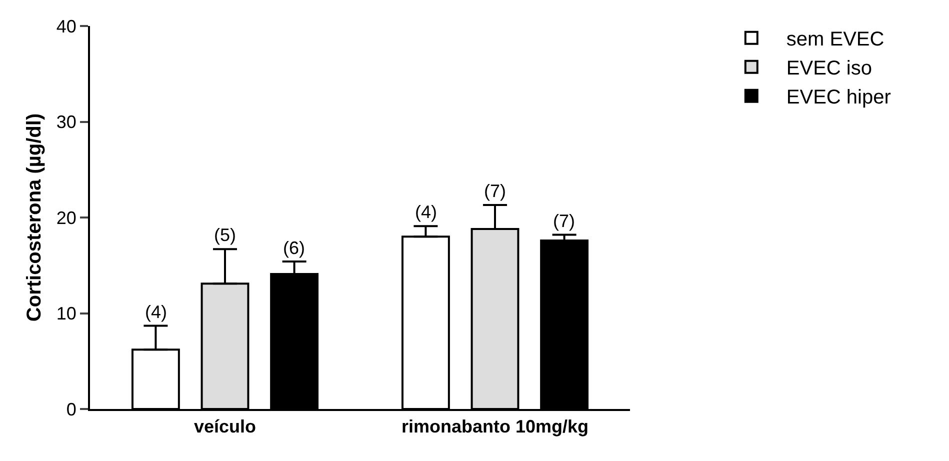  I want to click on legend-label: EVEC iso, so click(829, 69).